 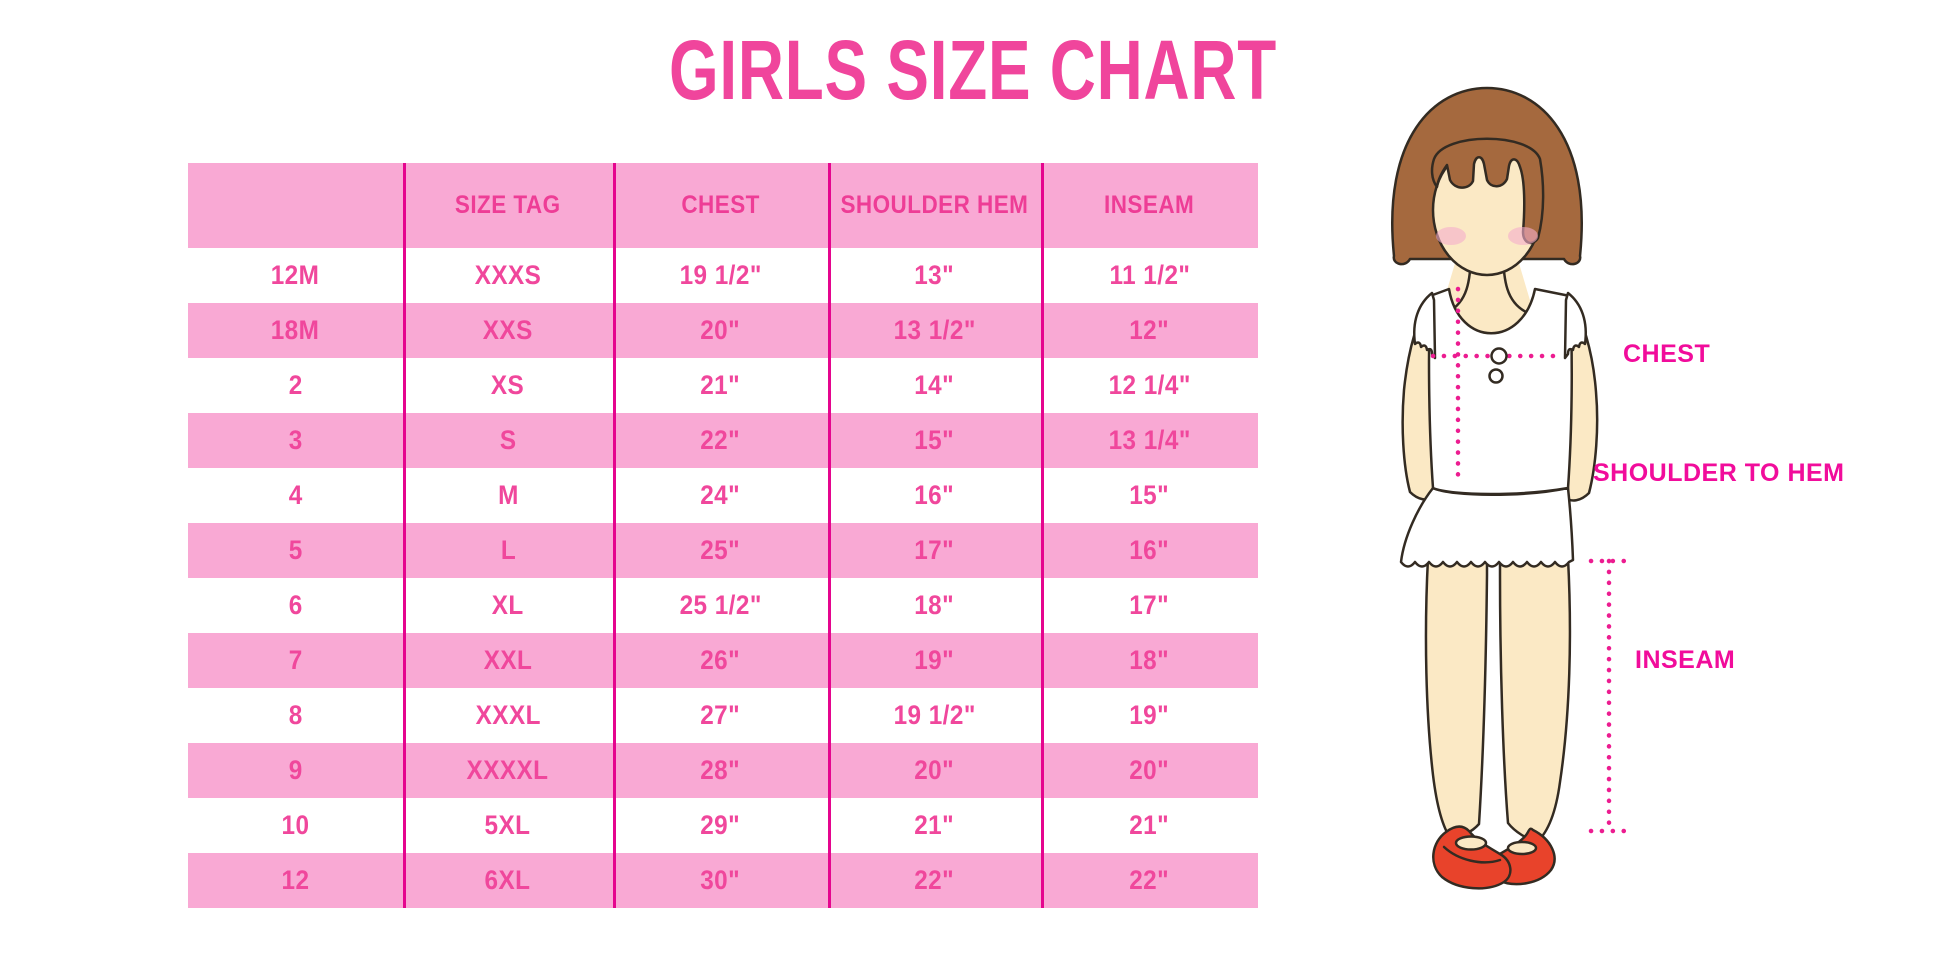 I want to click on table-cell: XL, so click(x=508, y=605).